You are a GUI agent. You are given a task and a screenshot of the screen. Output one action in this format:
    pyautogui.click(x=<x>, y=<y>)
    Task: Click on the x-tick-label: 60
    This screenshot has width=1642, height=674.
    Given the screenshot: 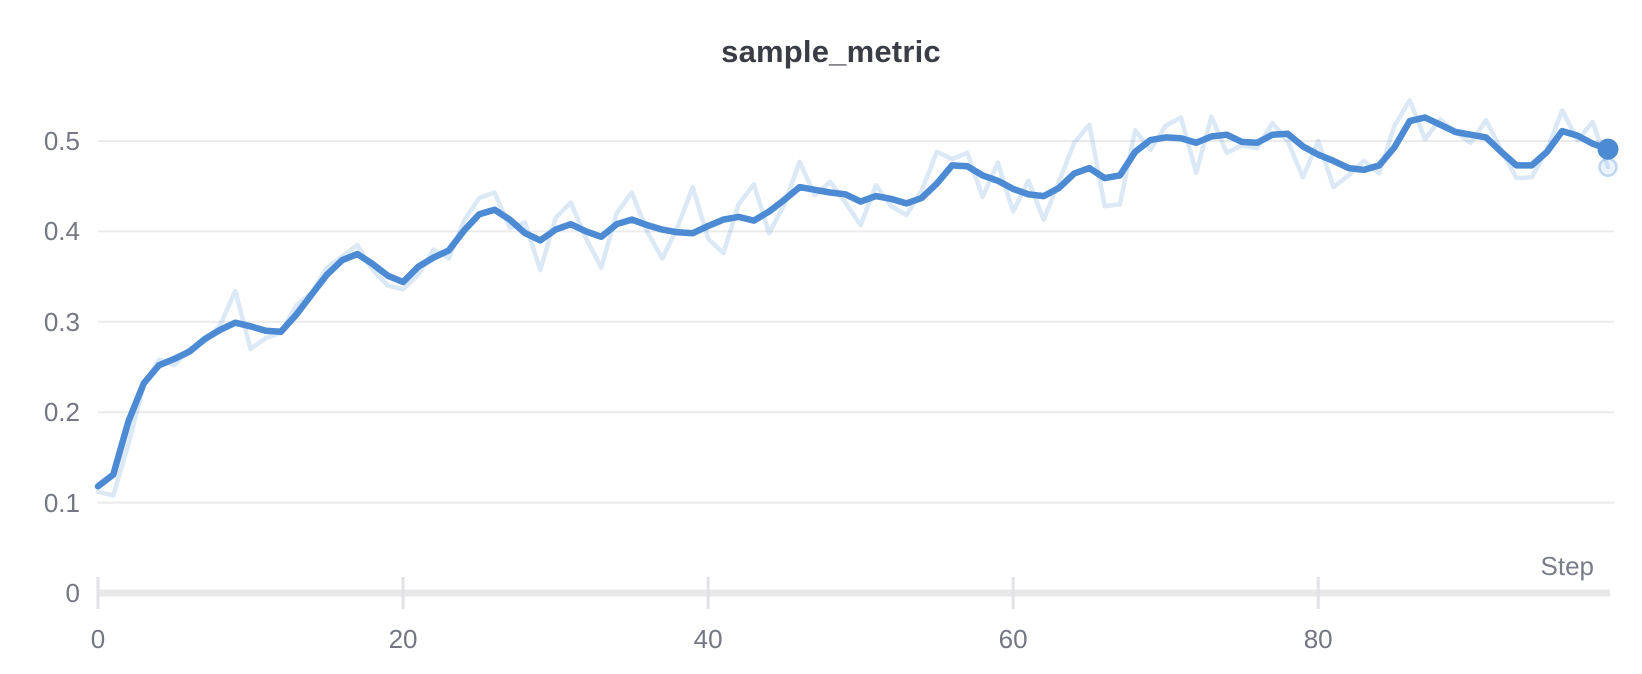 What is the action you would take?
    pyautogui.click(x=1013, y=639)
    